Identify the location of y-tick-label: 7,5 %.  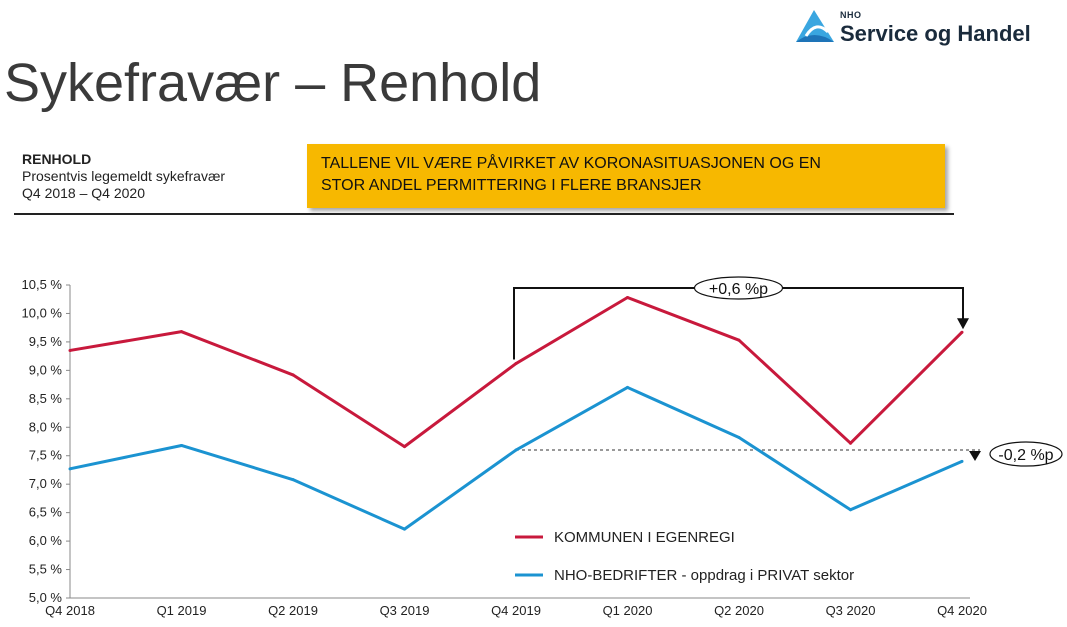
(46, 455).